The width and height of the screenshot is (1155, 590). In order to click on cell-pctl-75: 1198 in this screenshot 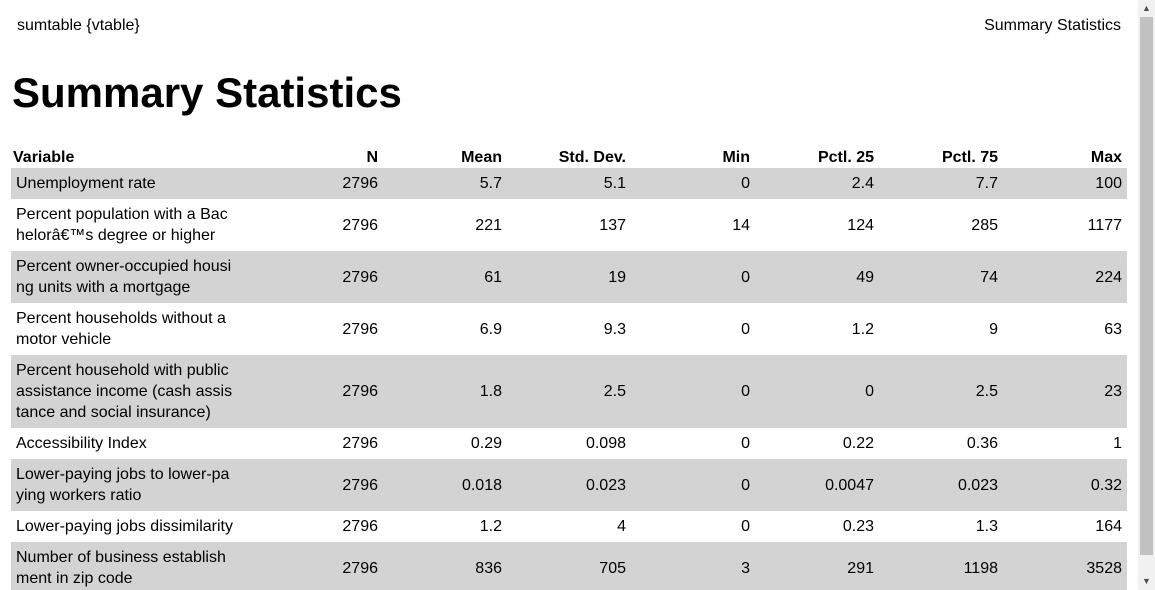, I will do `click(980, 568)`.